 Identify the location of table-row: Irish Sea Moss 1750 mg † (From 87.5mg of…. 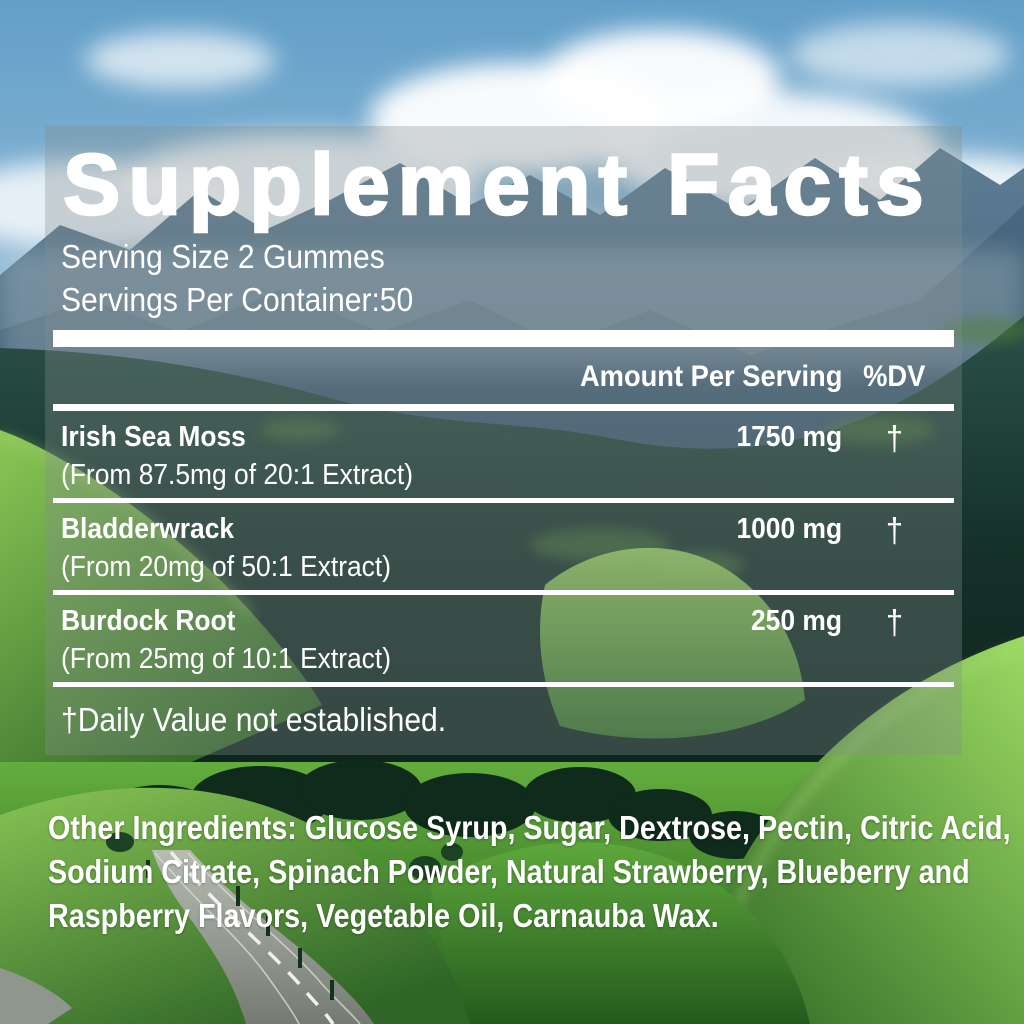
(503, 454).